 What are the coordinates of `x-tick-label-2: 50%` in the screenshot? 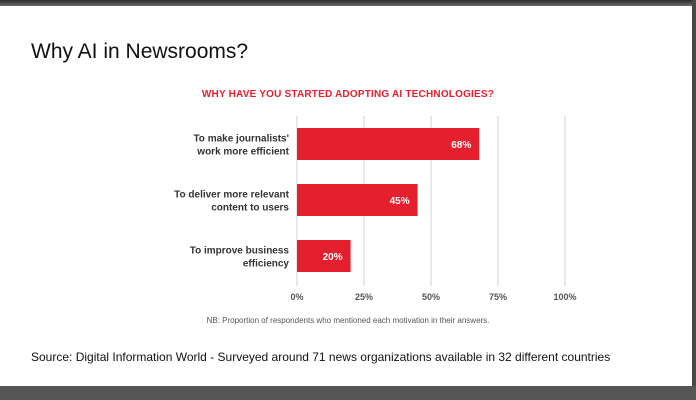 It's located at (431, 297).